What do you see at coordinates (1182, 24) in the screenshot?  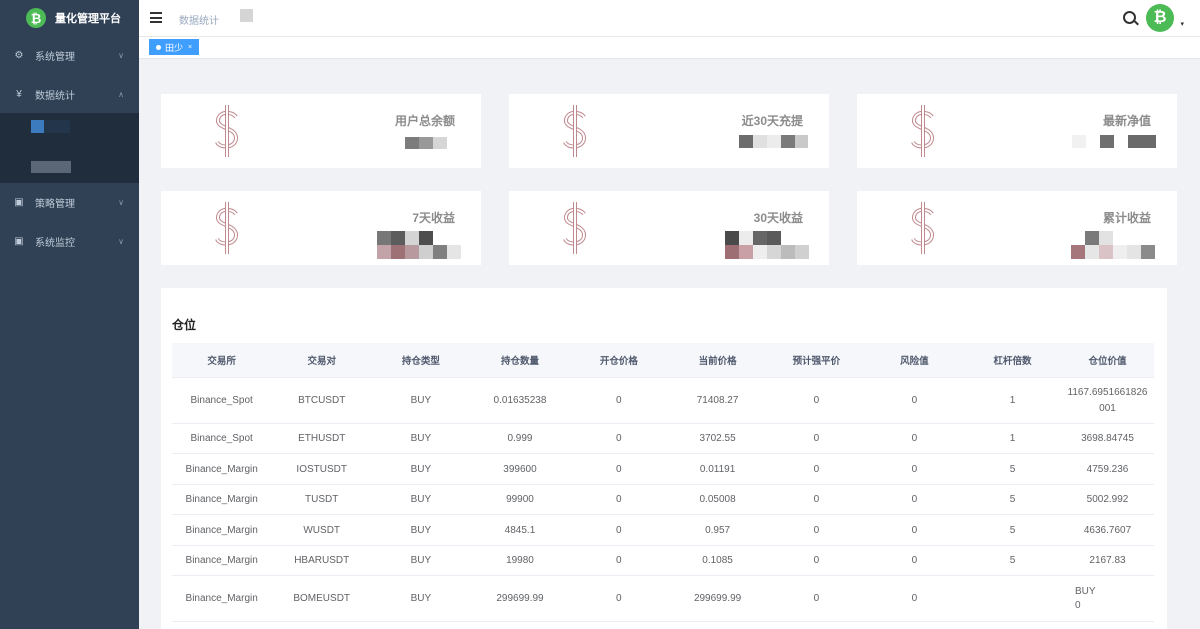 I see `caret-down-icon: ▾` at bounding box center [1182, 24].